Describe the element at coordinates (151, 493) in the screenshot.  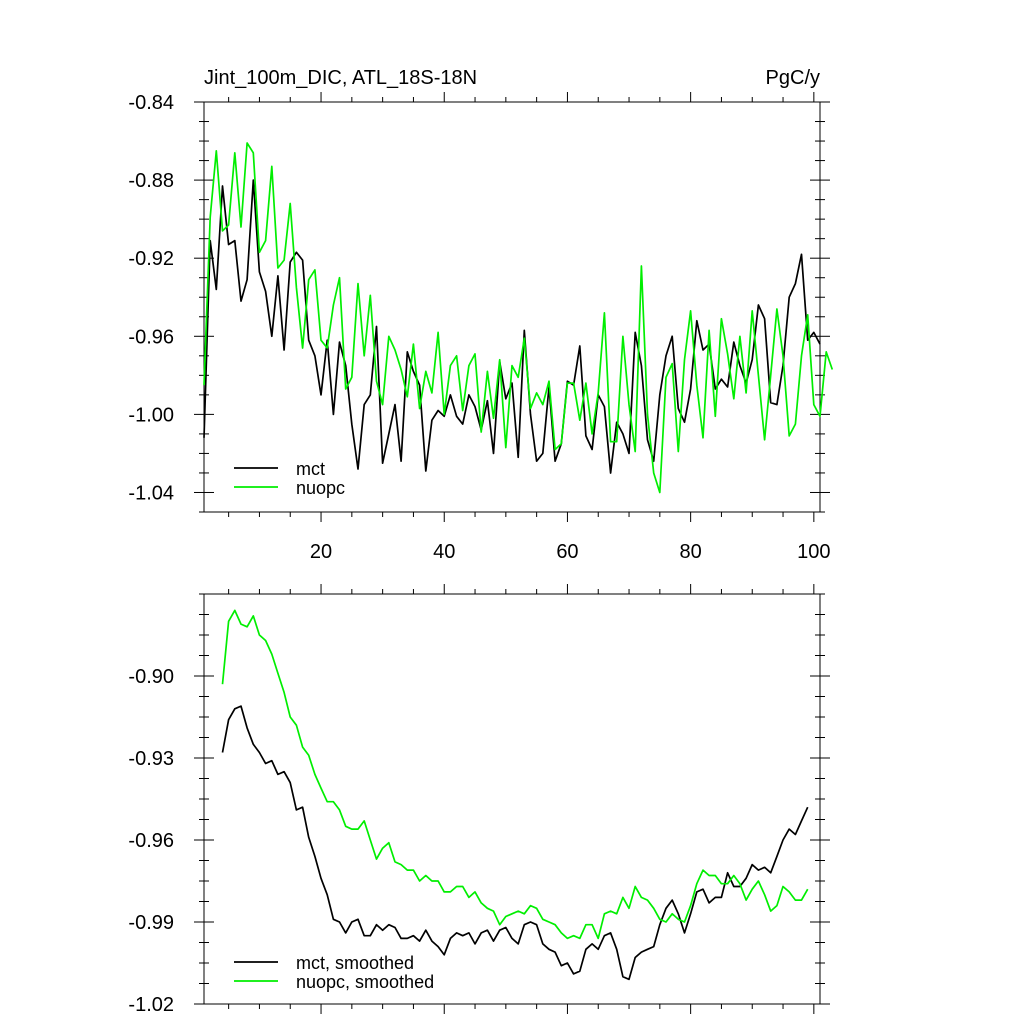
I see `y-tick-label: -1.04` at that location.